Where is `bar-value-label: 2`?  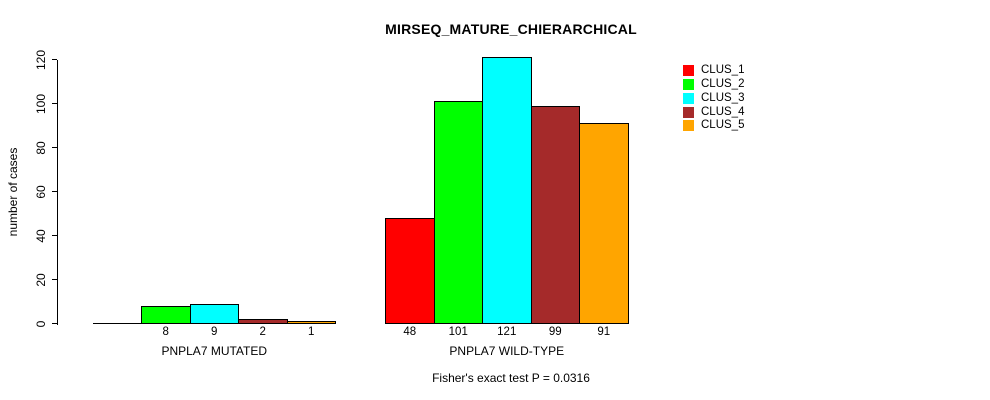
bar-value-label: 2 is located at coordinates (262, 332).